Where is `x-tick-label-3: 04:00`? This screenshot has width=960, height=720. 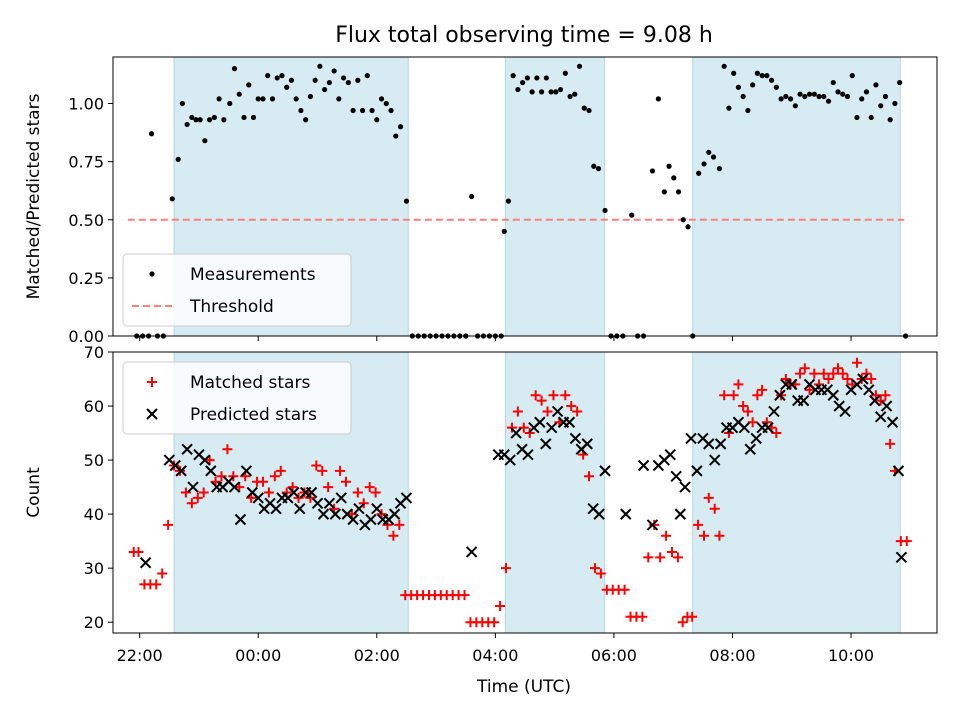
x-tick-label-3: 04:00 is located at coordinates (495, 655).